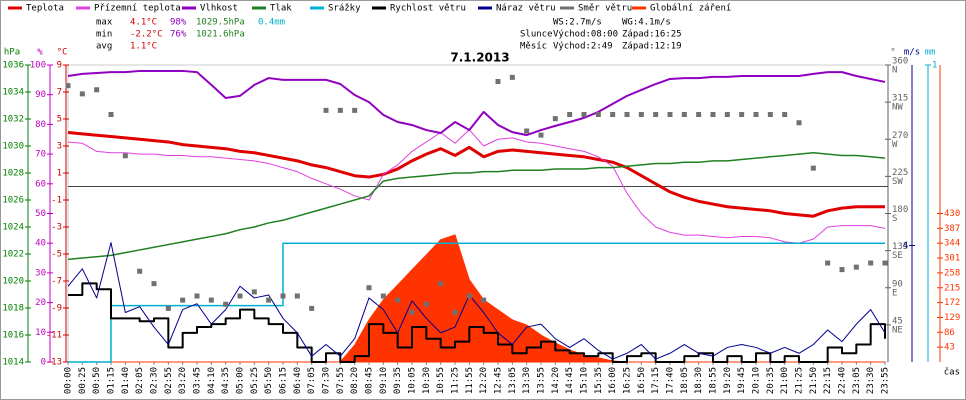 The height and width of the screenshot is (400, 966). What do you see at coordinates (952, 244) in the screenshot?
I see `y-tick-label: 344` at bounding box center [952, 244].